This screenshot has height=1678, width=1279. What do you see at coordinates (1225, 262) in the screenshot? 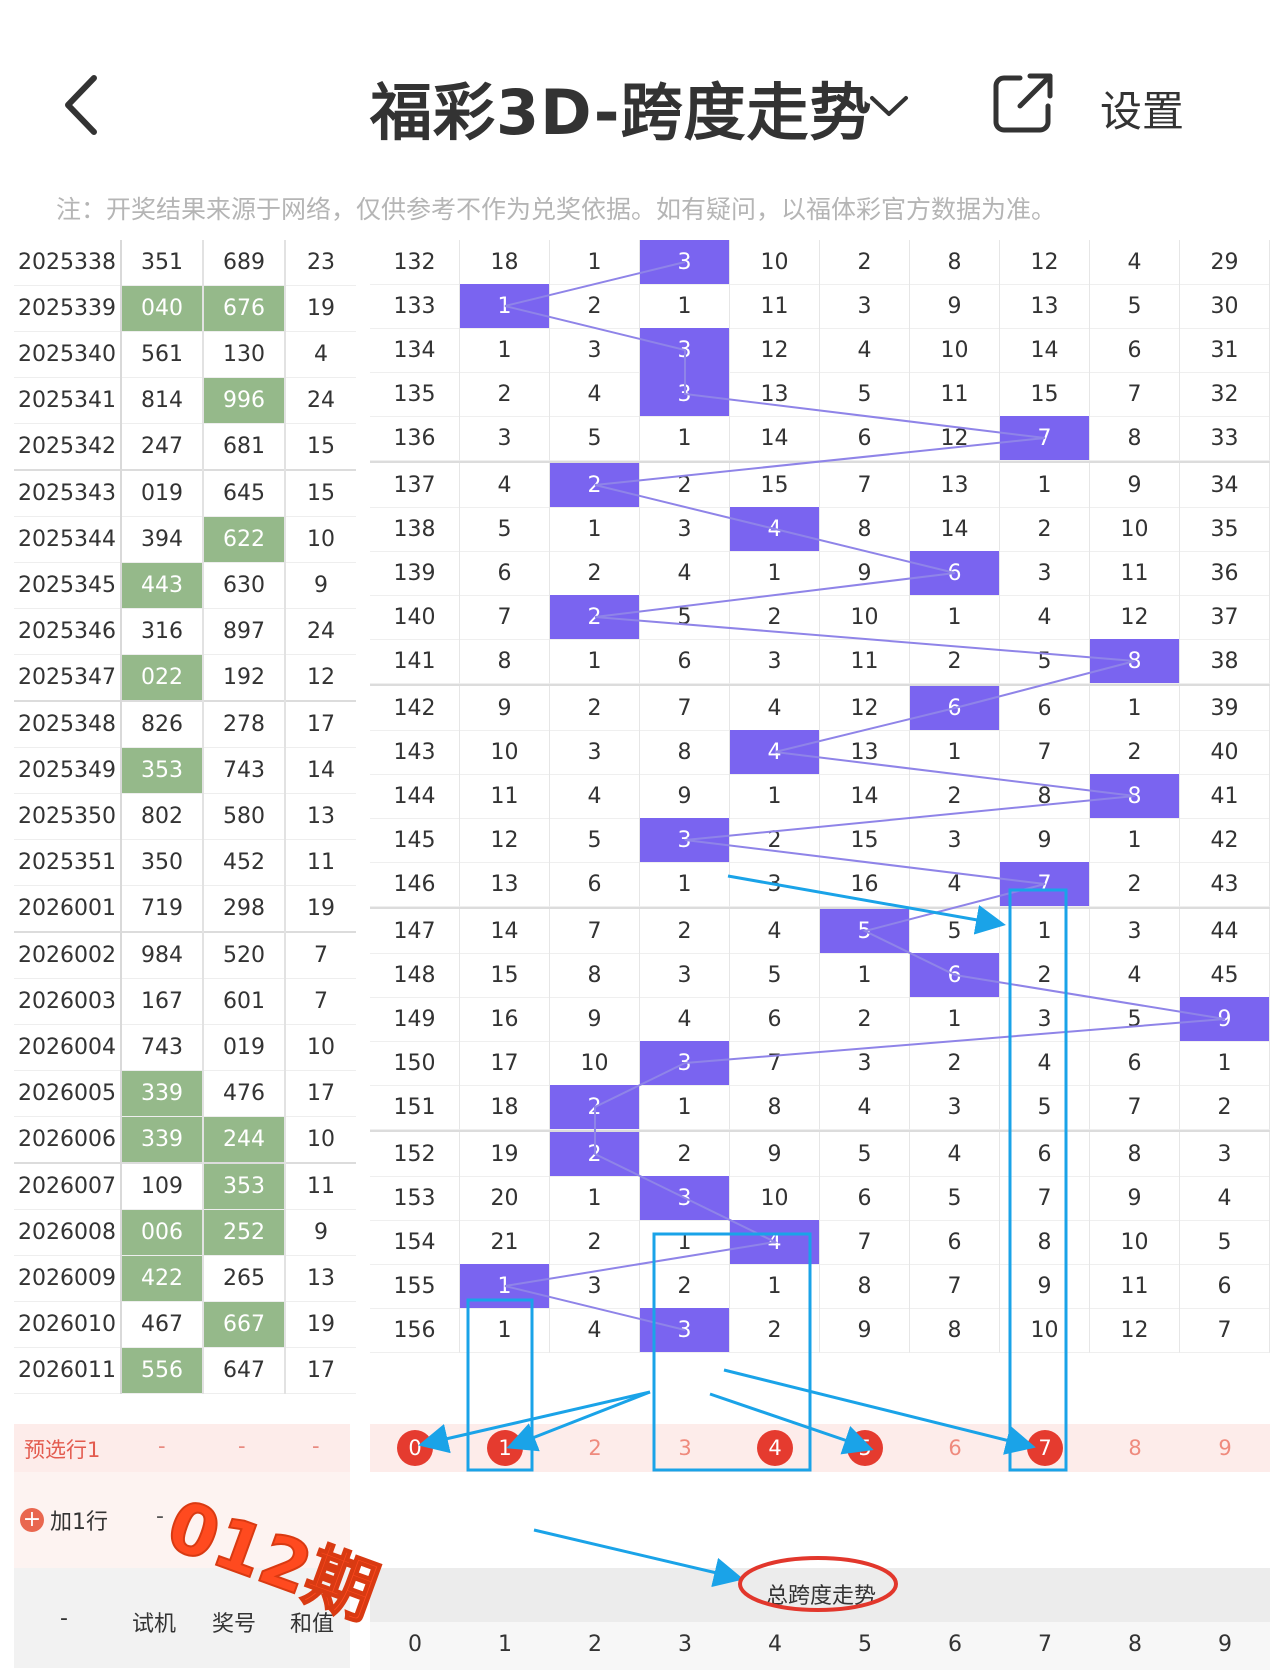
I see `miss-count-cell: 29` at bounding box center [1225, 262].